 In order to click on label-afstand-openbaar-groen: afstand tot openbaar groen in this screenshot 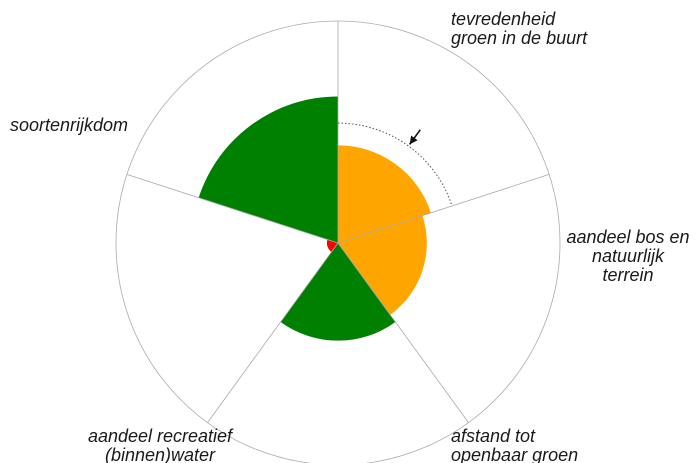, I will do `click(515, 444)`.